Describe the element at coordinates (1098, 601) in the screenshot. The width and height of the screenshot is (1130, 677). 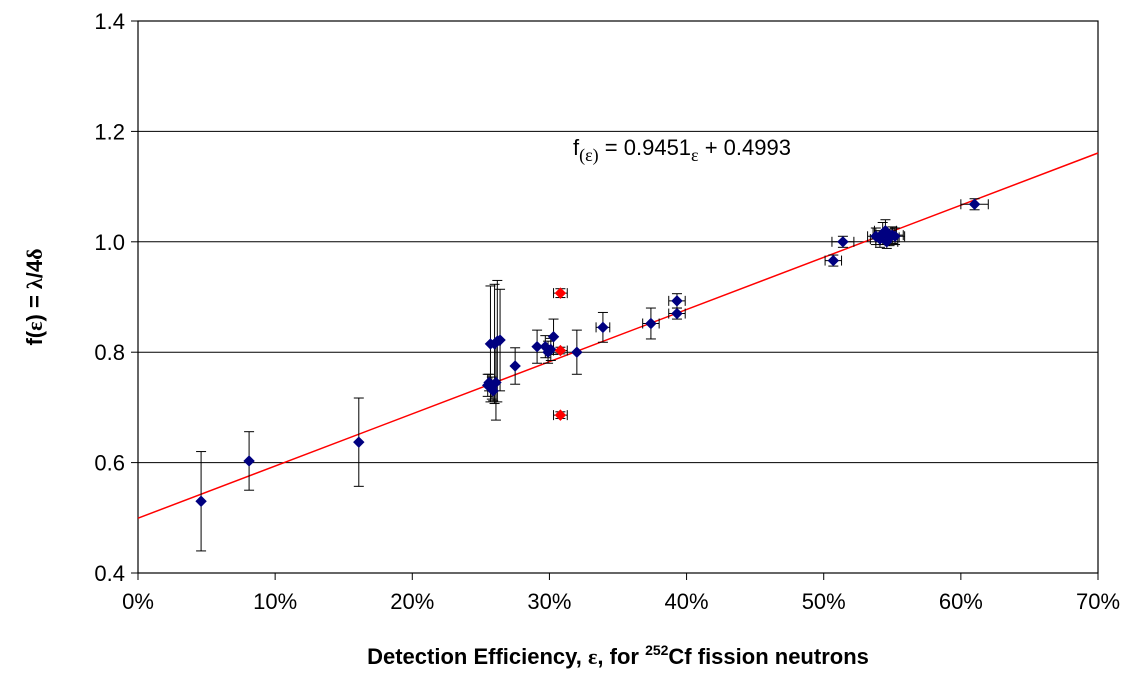
I see `x-tick-label: 70%` at that location.